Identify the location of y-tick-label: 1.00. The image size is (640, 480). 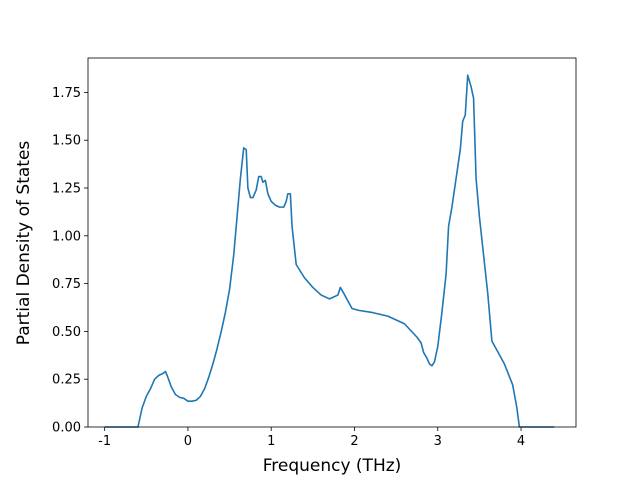
(66, 236).